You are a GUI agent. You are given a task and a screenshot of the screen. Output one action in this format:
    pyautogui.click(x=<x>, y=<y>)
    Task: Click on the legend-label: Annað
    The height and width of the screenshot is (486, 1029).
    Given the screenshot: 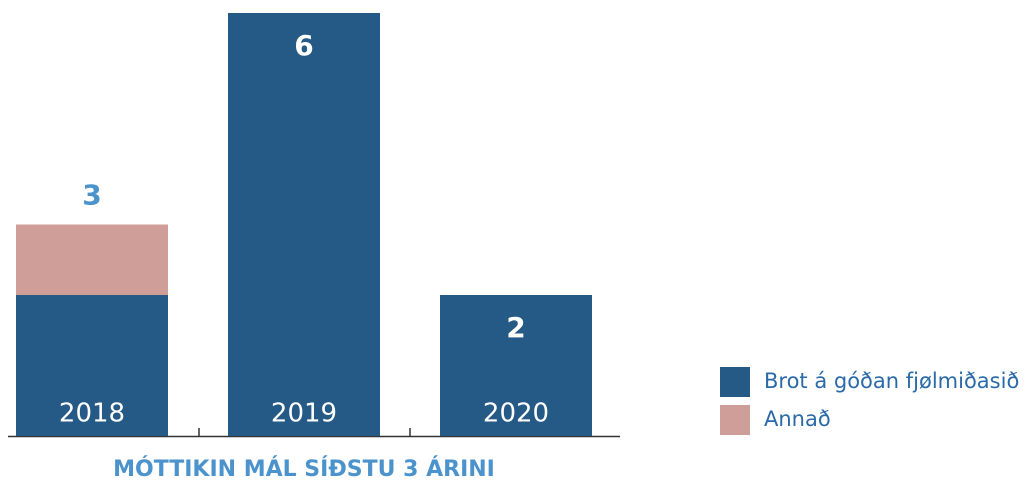 What is the action you would take?
    pyautogui.click(x=797, y=419)
    